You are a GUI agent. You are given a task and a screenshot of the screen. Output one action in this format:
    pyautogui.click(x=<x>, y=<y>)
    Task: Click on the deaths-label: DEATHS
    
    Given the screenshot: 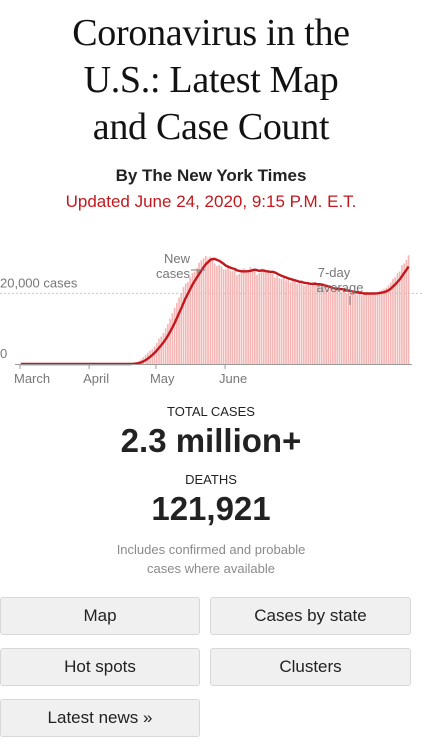 What is the action you would take?
    pyautogui.click(x=211, y=479)
    